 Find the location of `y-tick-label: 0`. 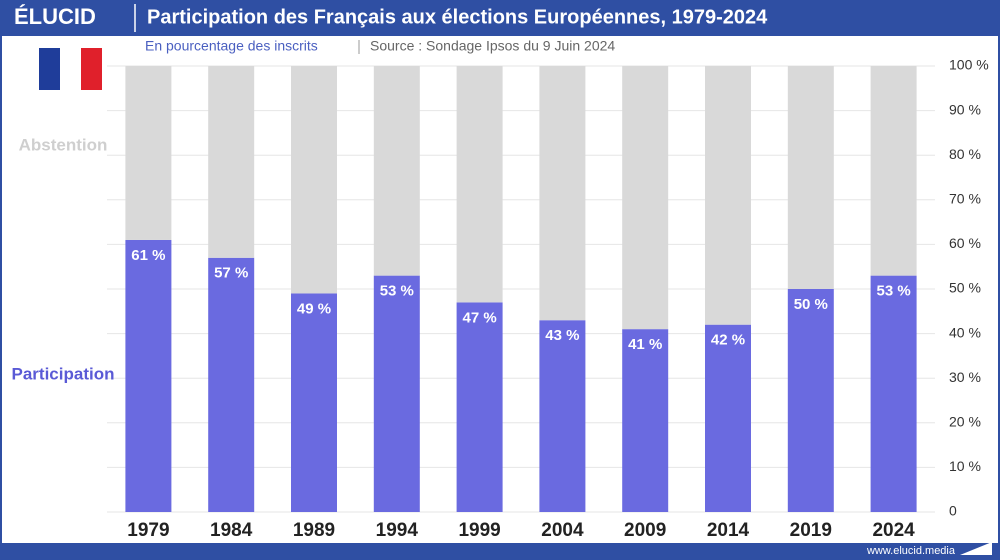

y-tick-label: 0 is located at coordinates (953, 511).